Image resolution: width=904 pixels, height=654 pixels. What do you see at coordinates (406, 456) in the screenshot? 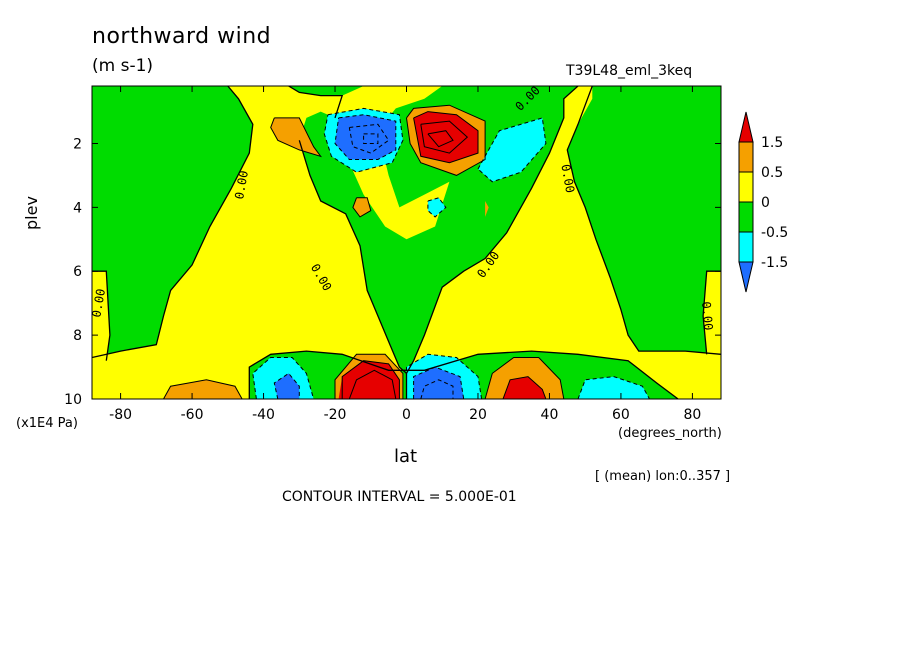
I see `x-axis-label: lat` at bounding box center [406, 456].